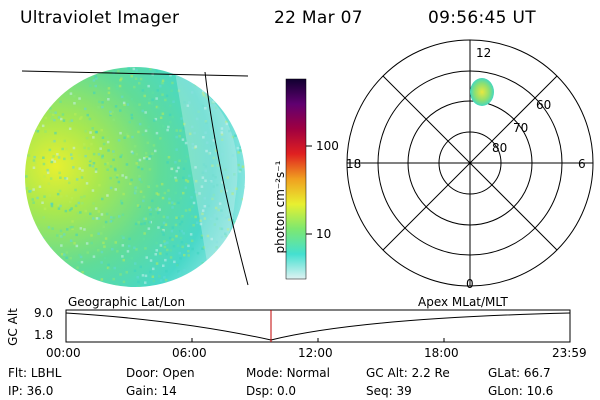 This screenshot has width=600, height=400. I want to click on orbit-x-tick-4: 23:59, so click(569, 353).